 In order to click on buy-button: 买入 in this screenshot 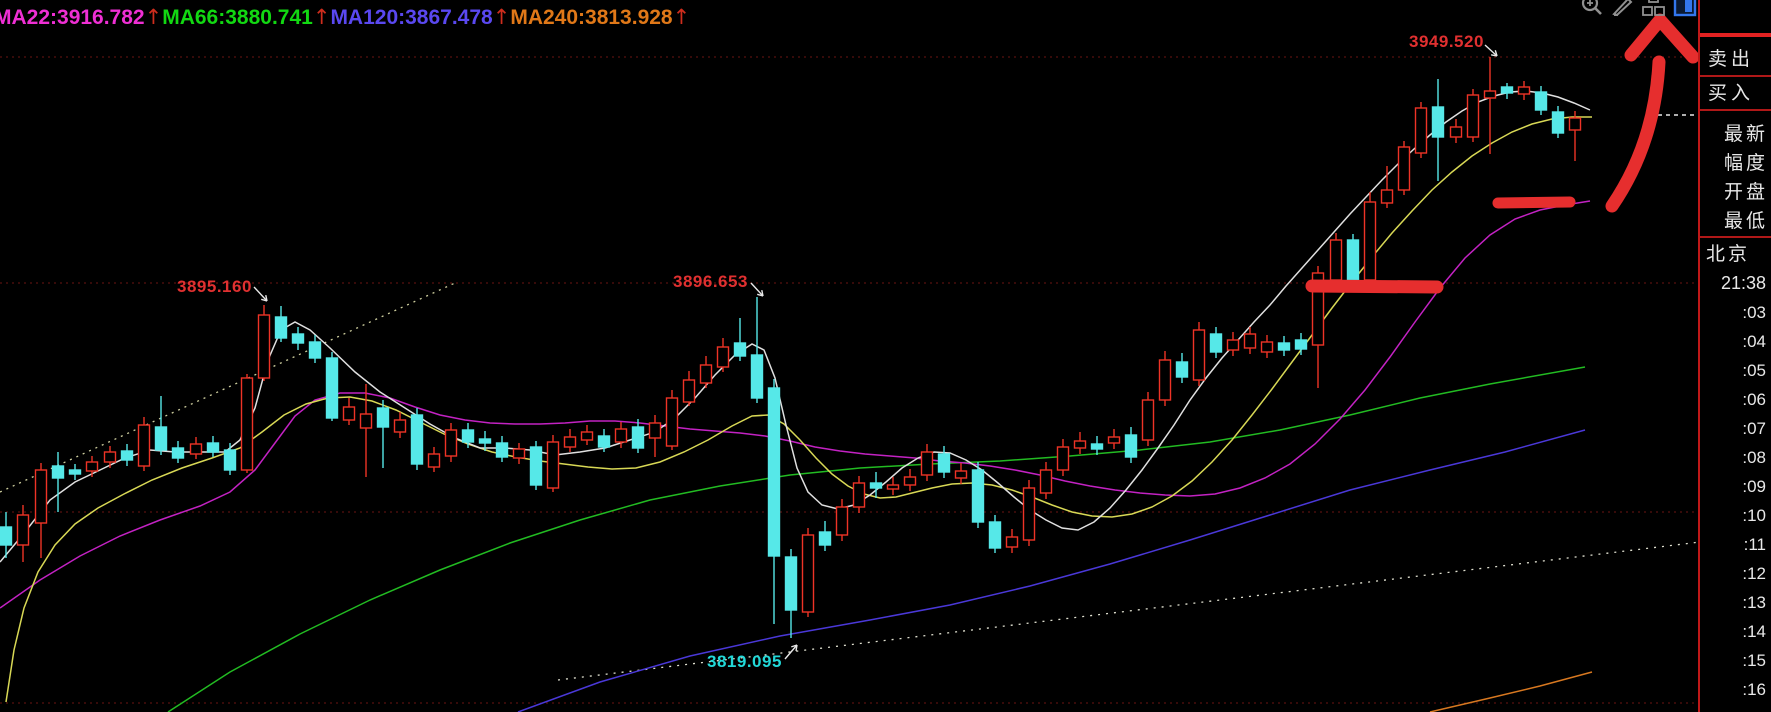, I will do `click(1735, 94)`.